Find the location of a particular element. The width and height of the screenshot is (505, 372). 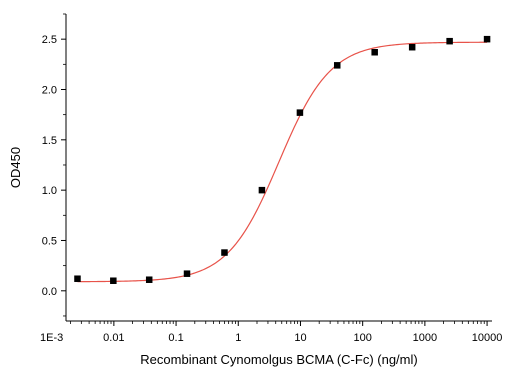

y-tick-label: 0.0 is located at coordinates (49, 292).